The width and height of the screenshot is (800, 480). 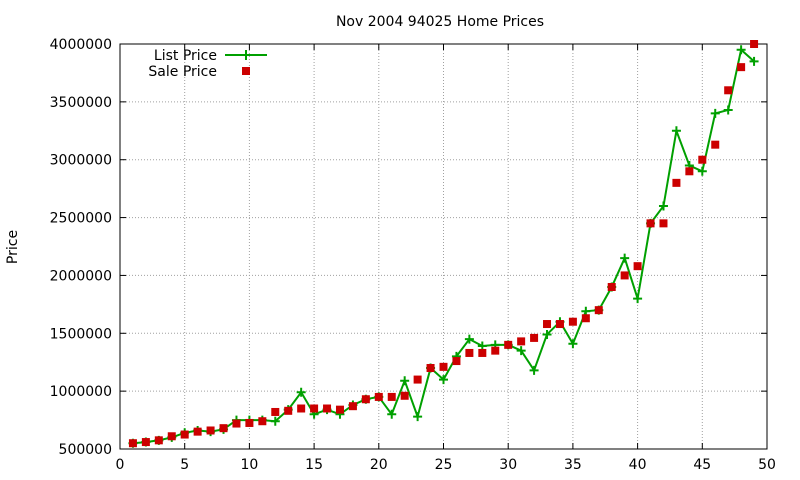 What do you see at coordinates (249, 465) in the screenshot?
I see `x-tick-label: 10` at bounding box center [249, 465].